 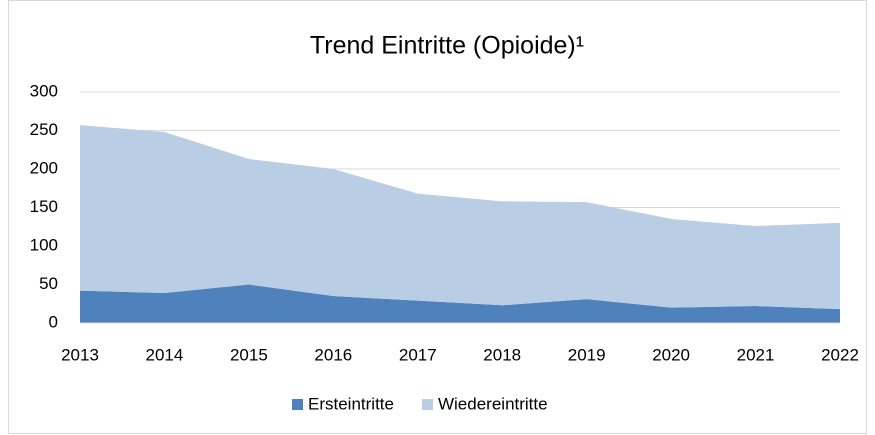 What do you see at coordinates (249, 354) in the screenshot?
I see `x-tick-label: 2015` at bounding box center [249, 354].